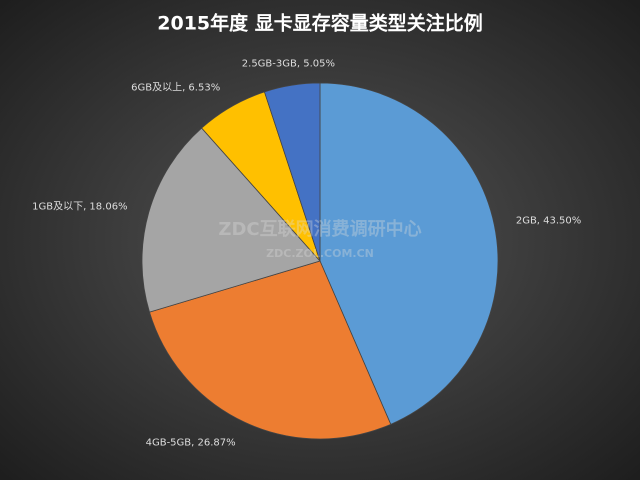 Image resolution: width=640 pixels, height=480 pixels. Describe the element at coordinates (288, 64) in the screenshot. I see `data-label: 2.5GB-3GB, 5.05%` at that location.